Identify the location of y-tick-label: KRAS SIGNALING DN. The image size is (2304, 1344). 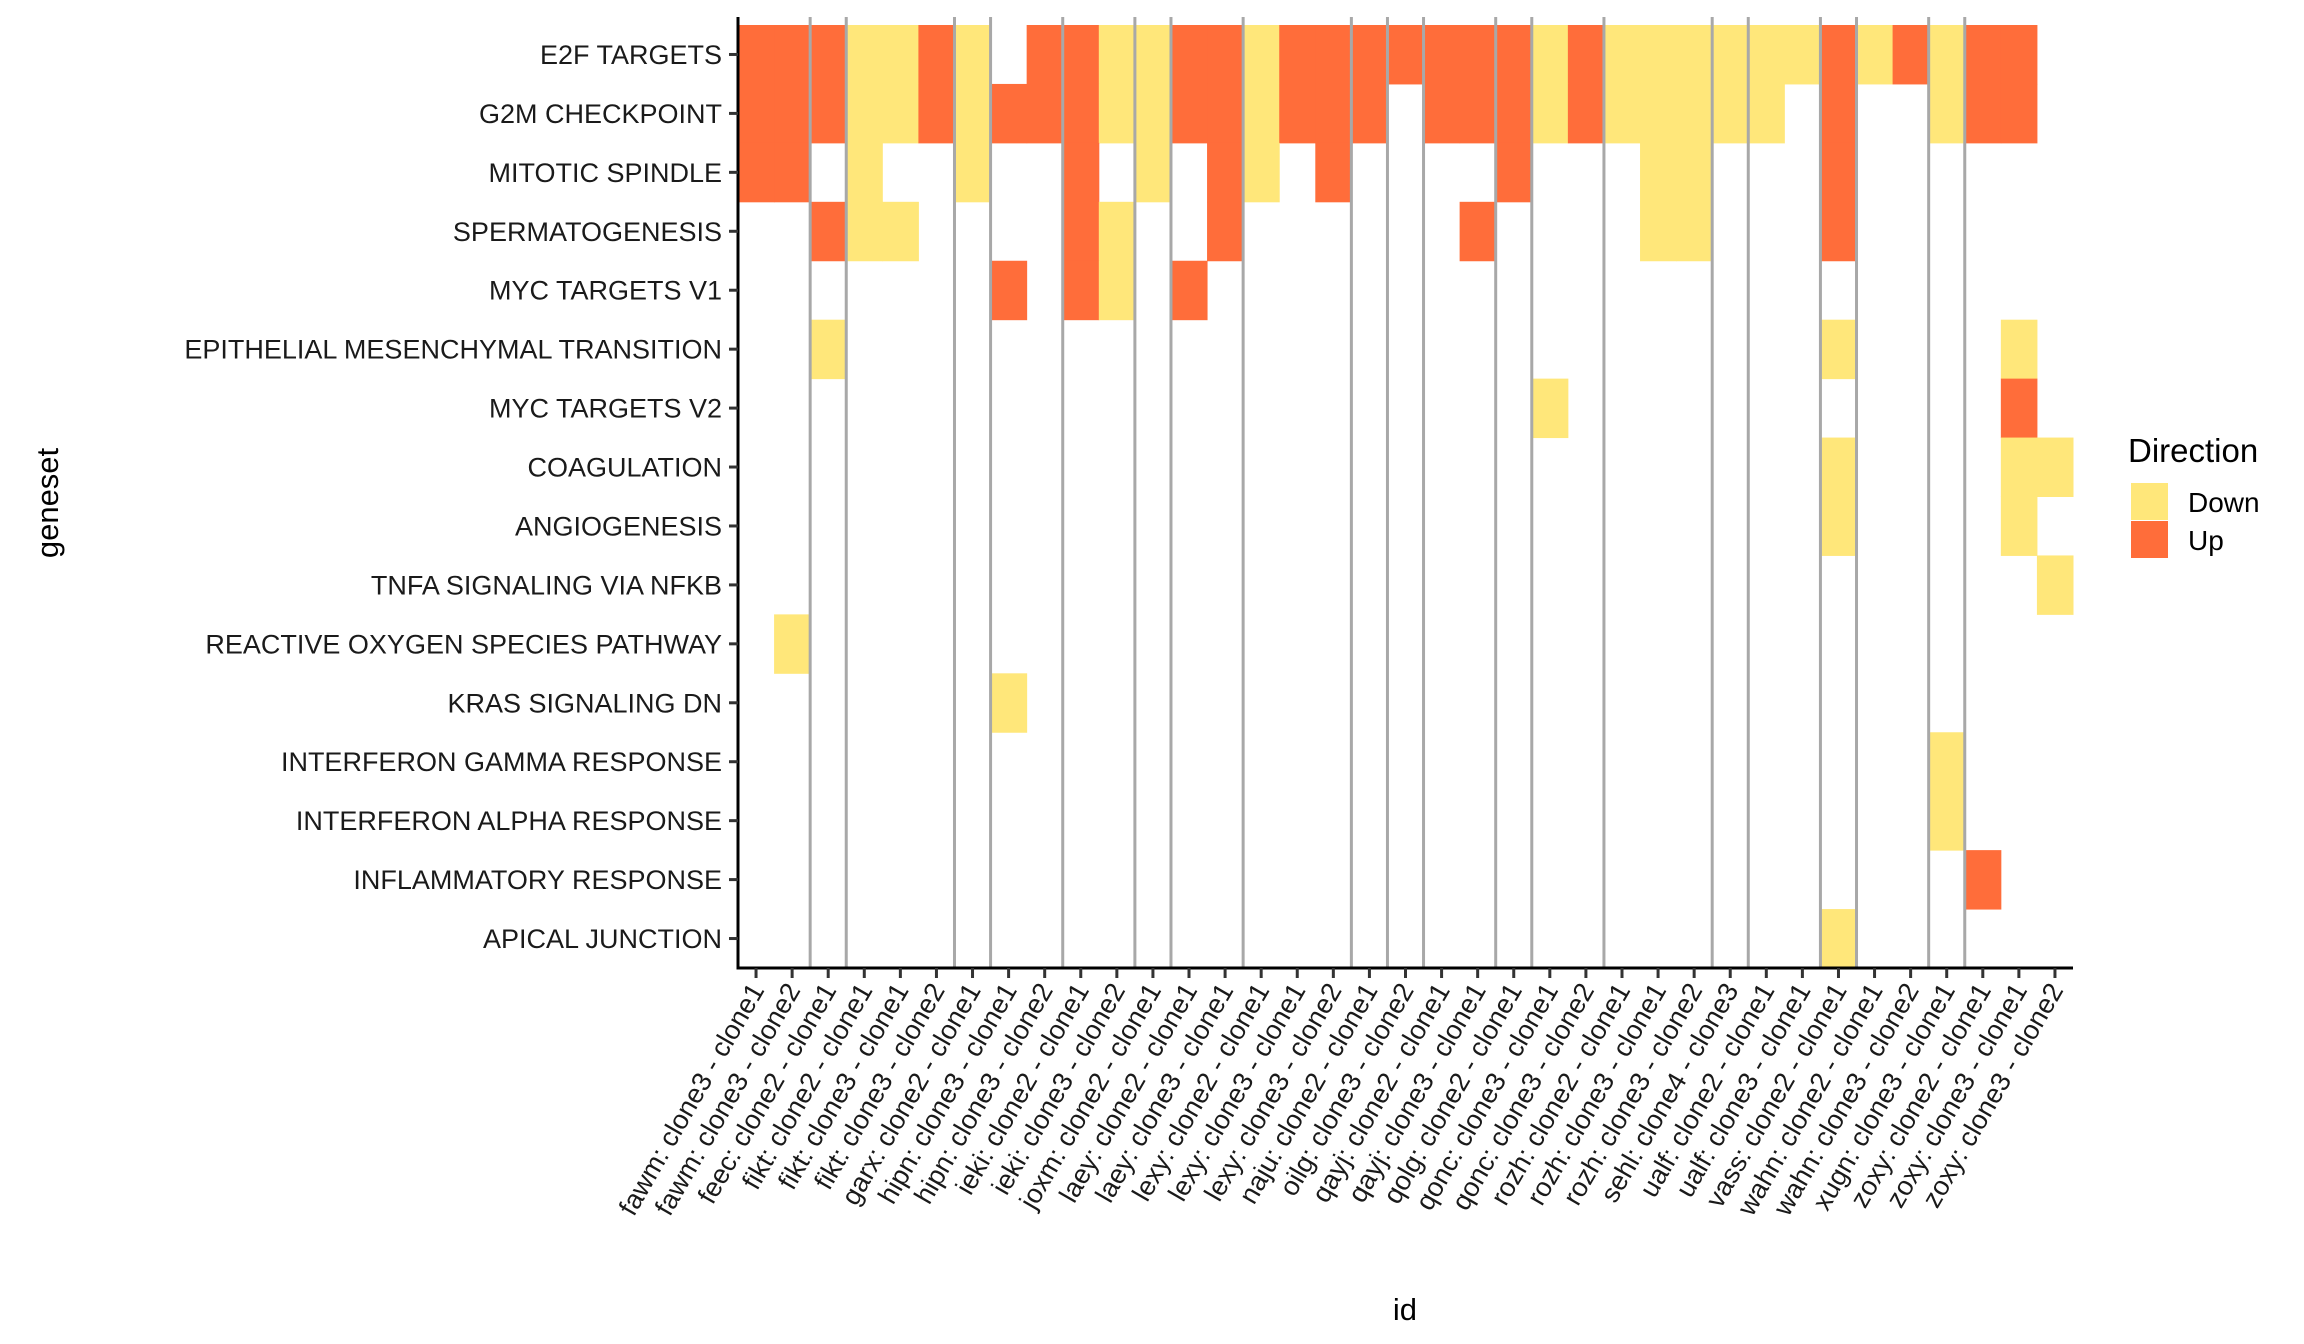
(584, 703).